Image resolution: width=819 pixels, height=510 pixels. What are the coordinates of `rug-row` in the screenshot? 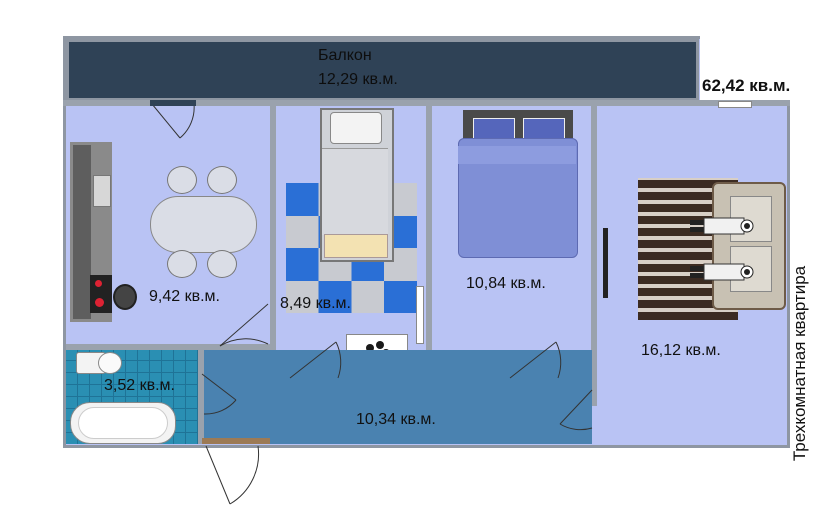 It's located at (351, 297).